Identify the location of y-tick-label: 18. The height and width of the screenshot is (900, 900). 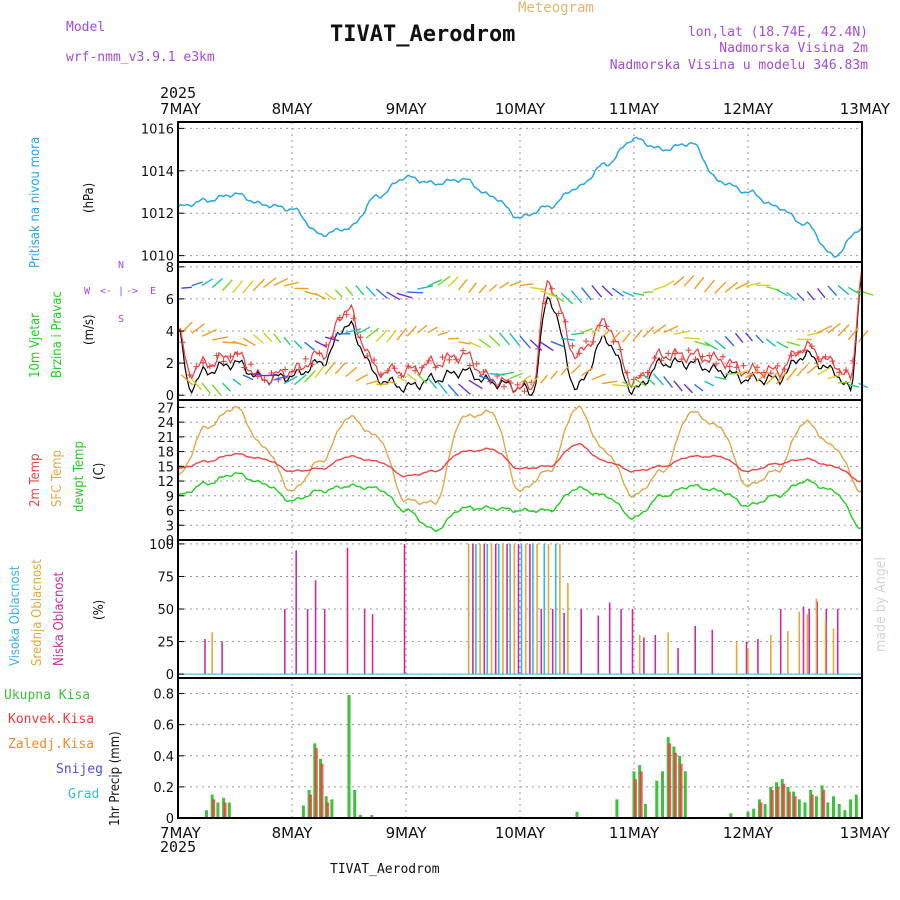
(165, 453).